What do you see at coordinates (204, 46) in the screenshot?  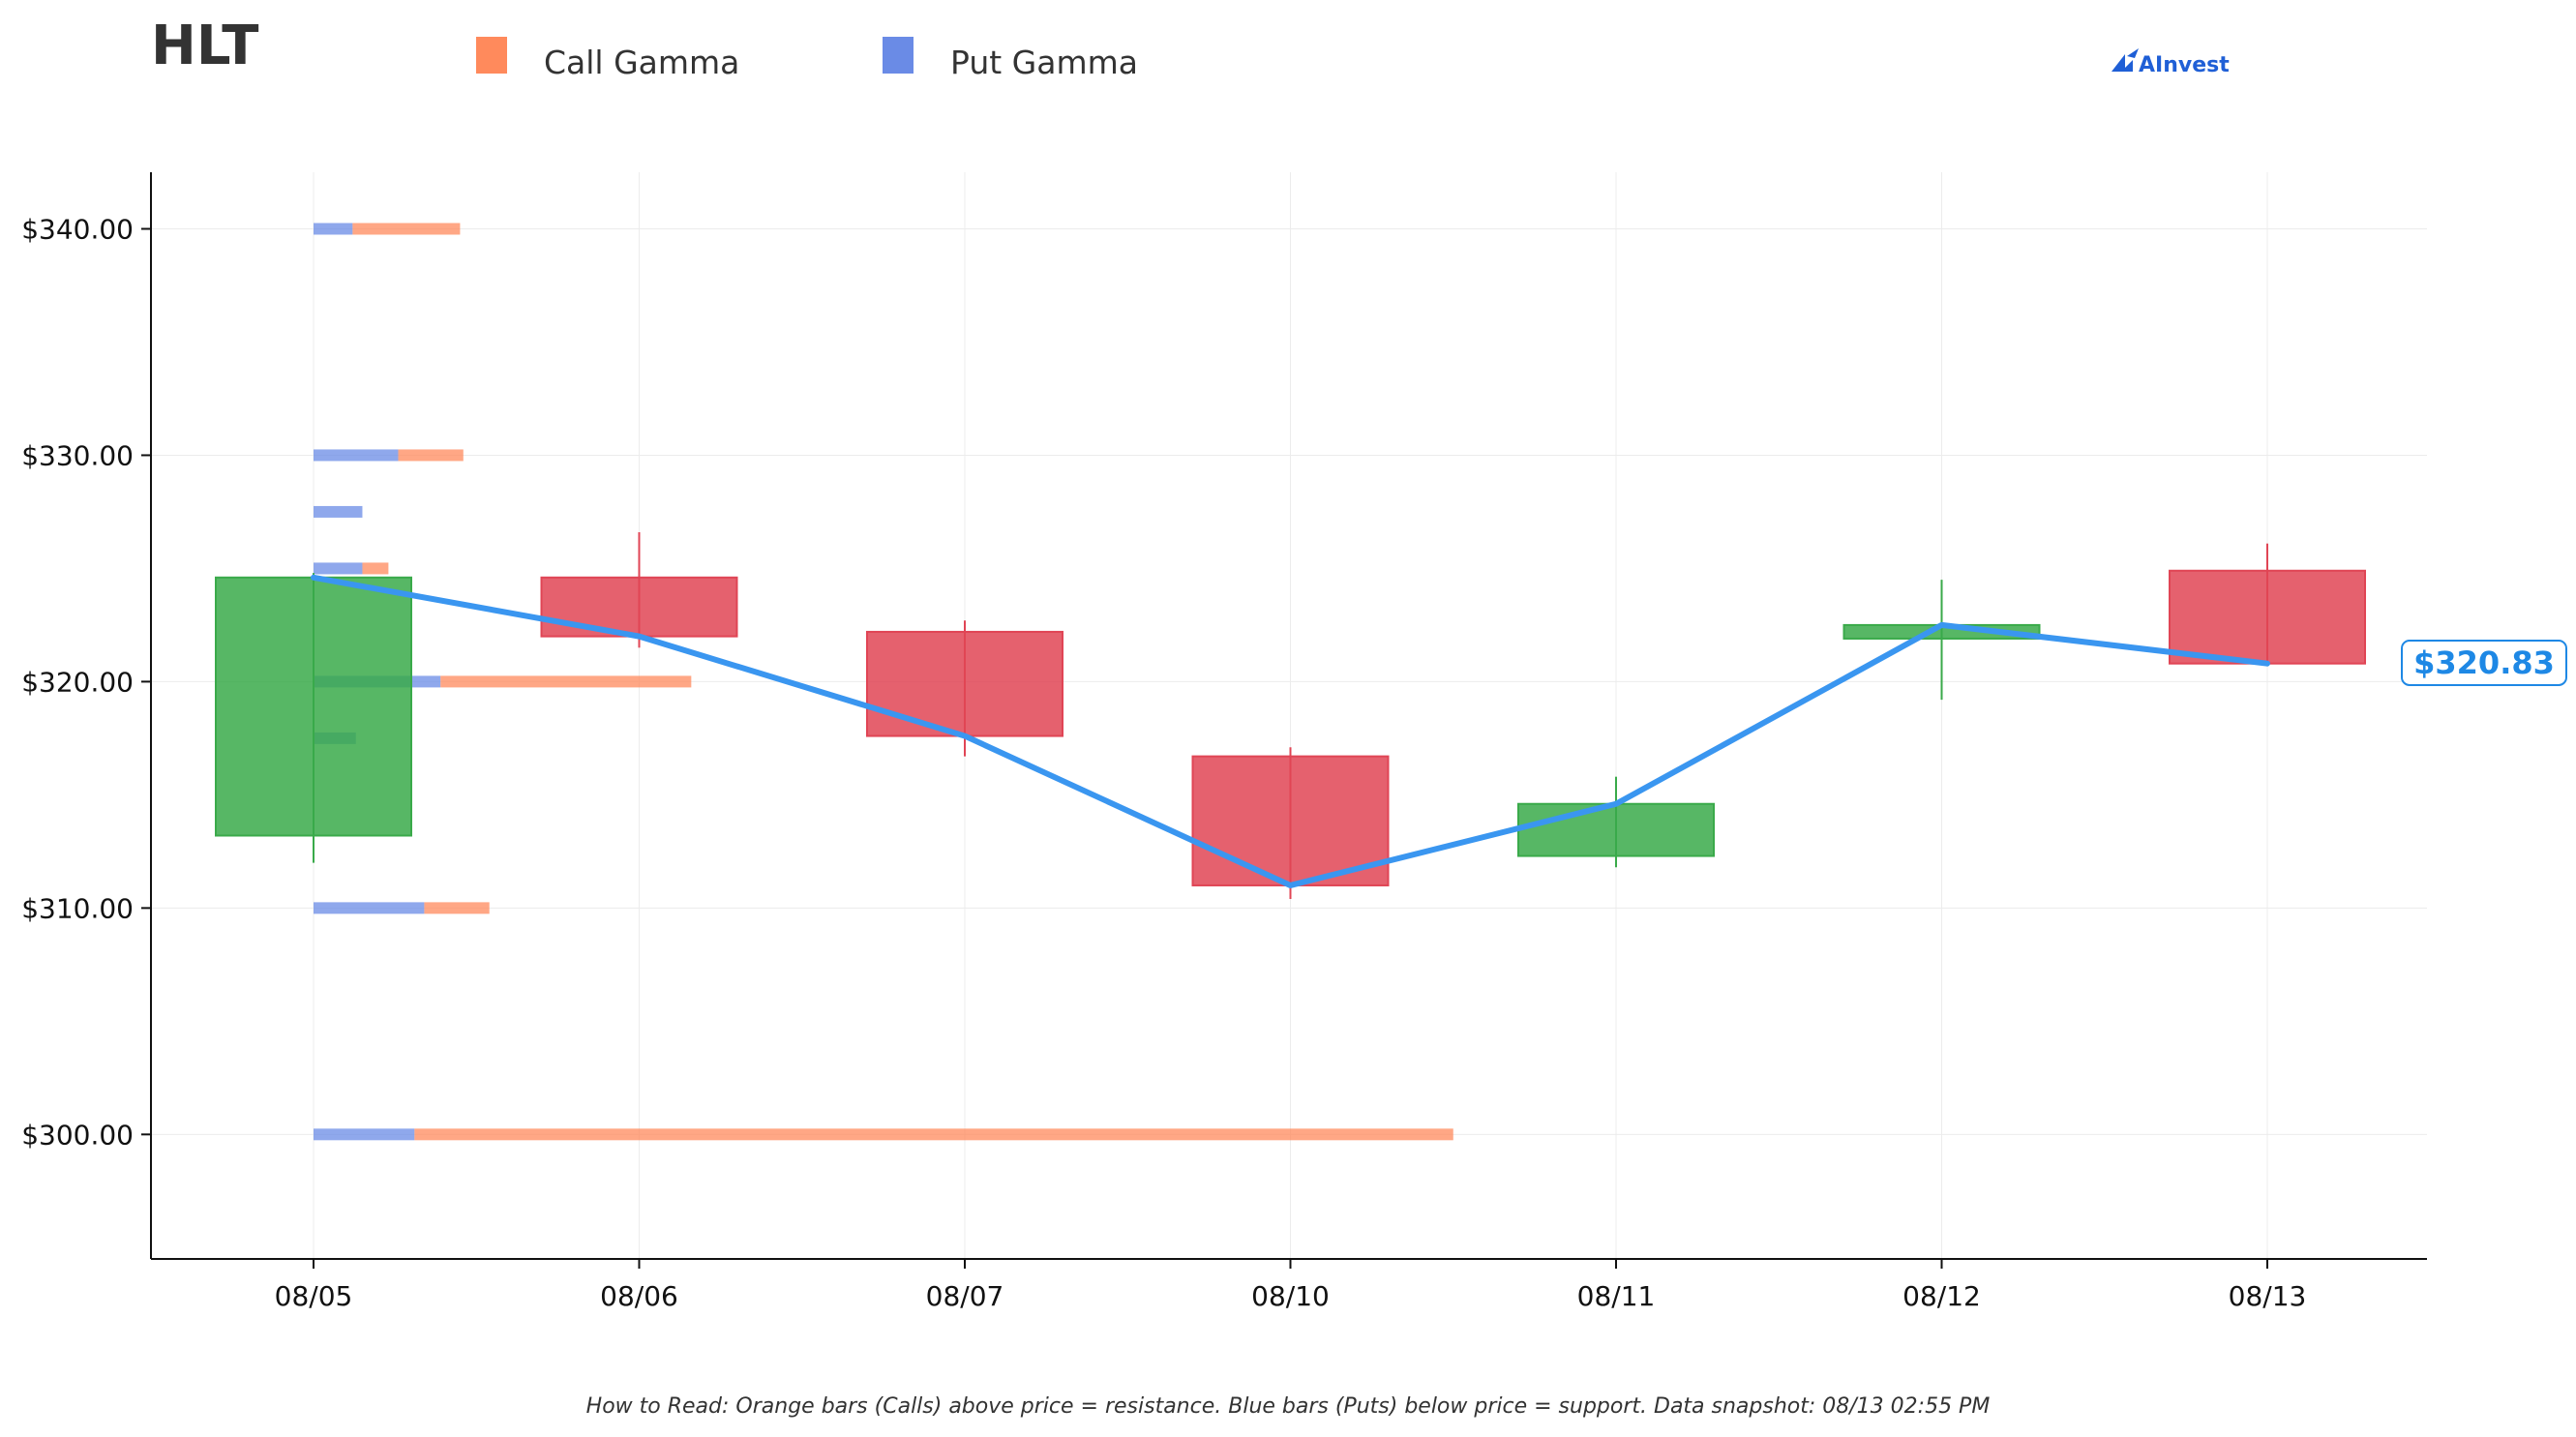 I see `ticker-title: HLT` at bounding box center [204, 46].